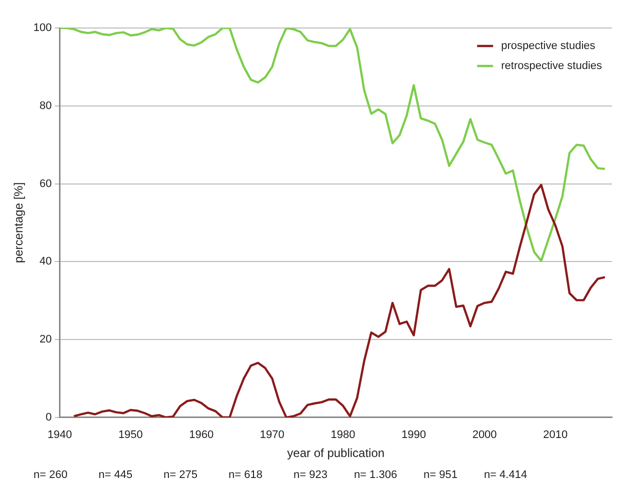 This screenshot has width=630, height=502. What do you see at coordinates (551, 66) in the screenshot?
I see `legend-label: retrospective studies` at bounding box center [551, 66].